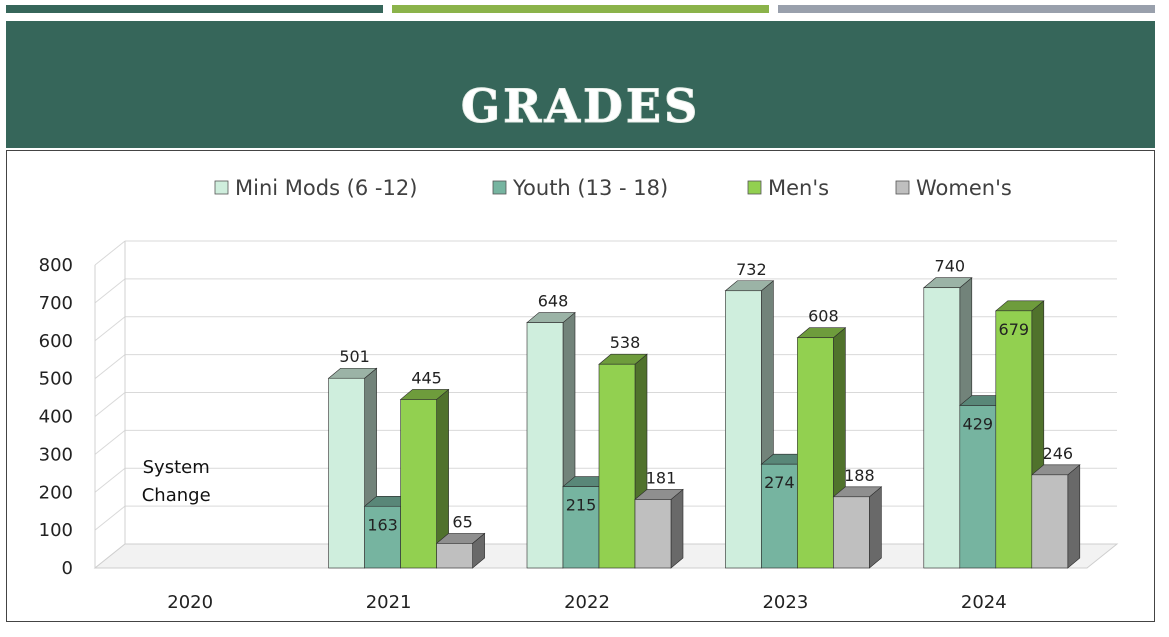 This screenshot has height=637, width=1169. I want to click on data-label: 679, so click(1014, 329).